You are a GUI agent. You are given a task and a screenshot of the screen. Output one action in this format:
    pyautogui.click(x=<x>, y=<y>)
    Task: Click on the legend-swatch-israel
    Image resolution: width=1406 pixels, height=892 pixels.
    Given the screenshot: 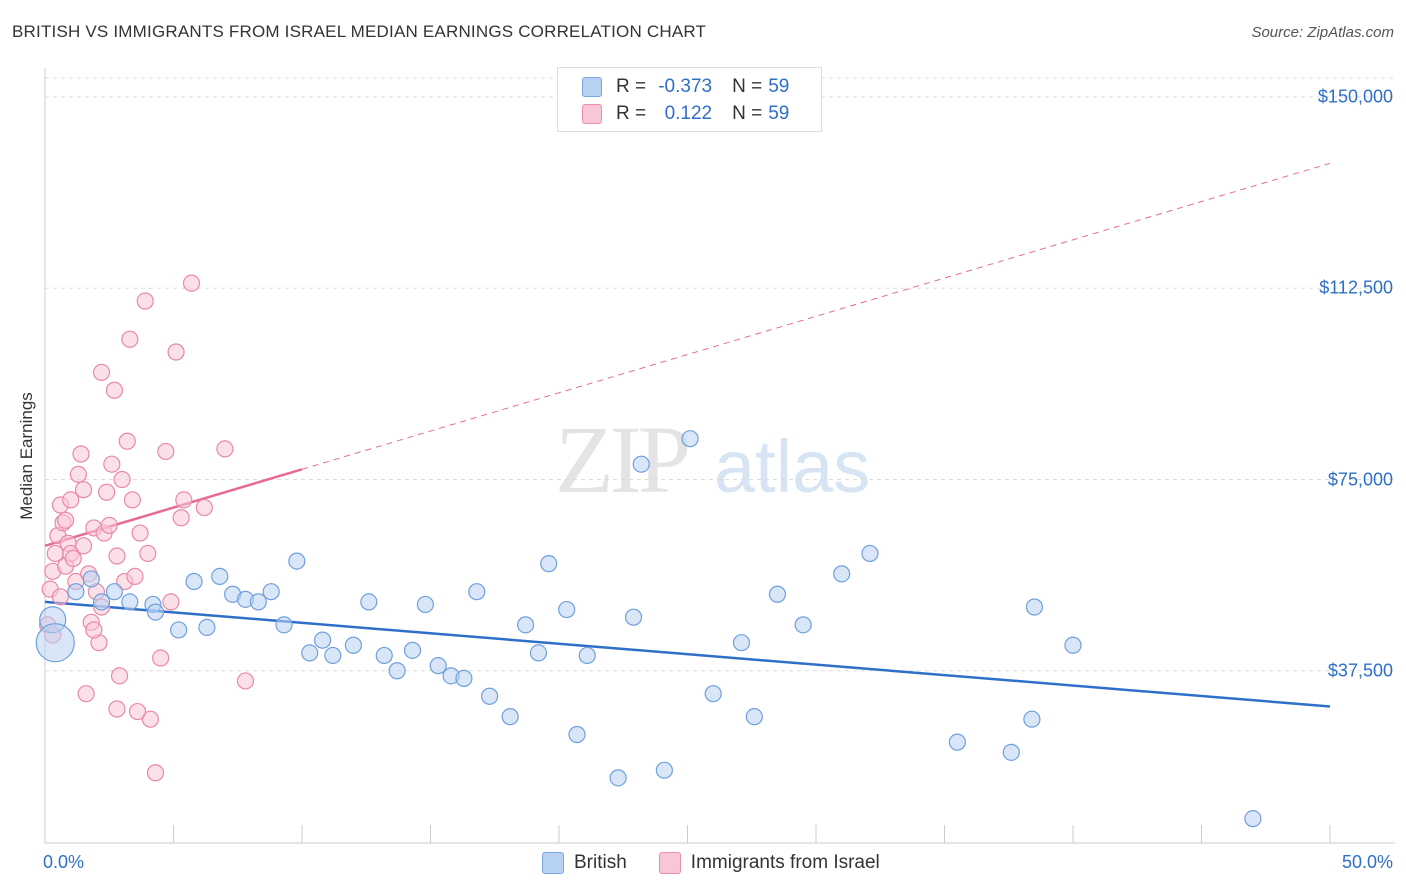 What is the action you would take?
    pyautogui.click(x=592, y=114)
    